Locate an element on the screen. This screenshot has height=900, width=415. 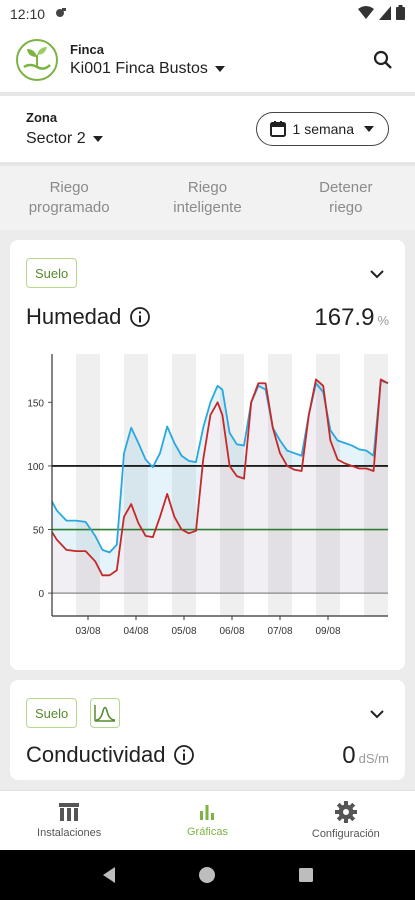
status-time: 12:10 is located at coordinates (28, 14).